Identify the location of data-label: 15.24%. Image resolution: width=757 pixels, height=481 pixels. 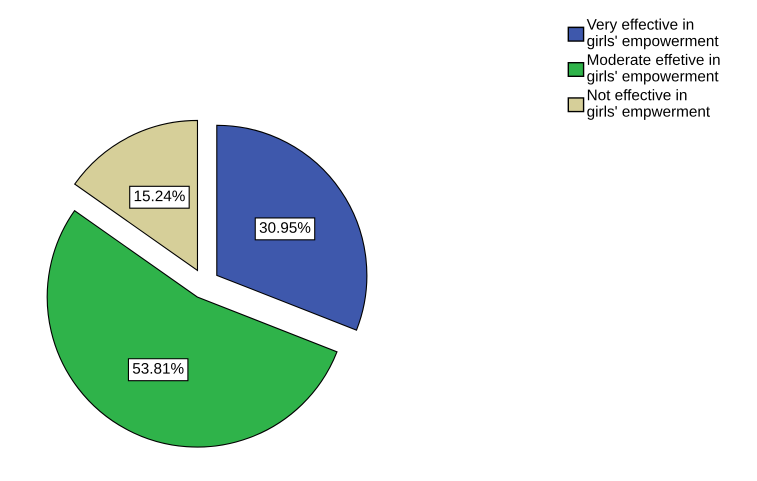
(159, 196).